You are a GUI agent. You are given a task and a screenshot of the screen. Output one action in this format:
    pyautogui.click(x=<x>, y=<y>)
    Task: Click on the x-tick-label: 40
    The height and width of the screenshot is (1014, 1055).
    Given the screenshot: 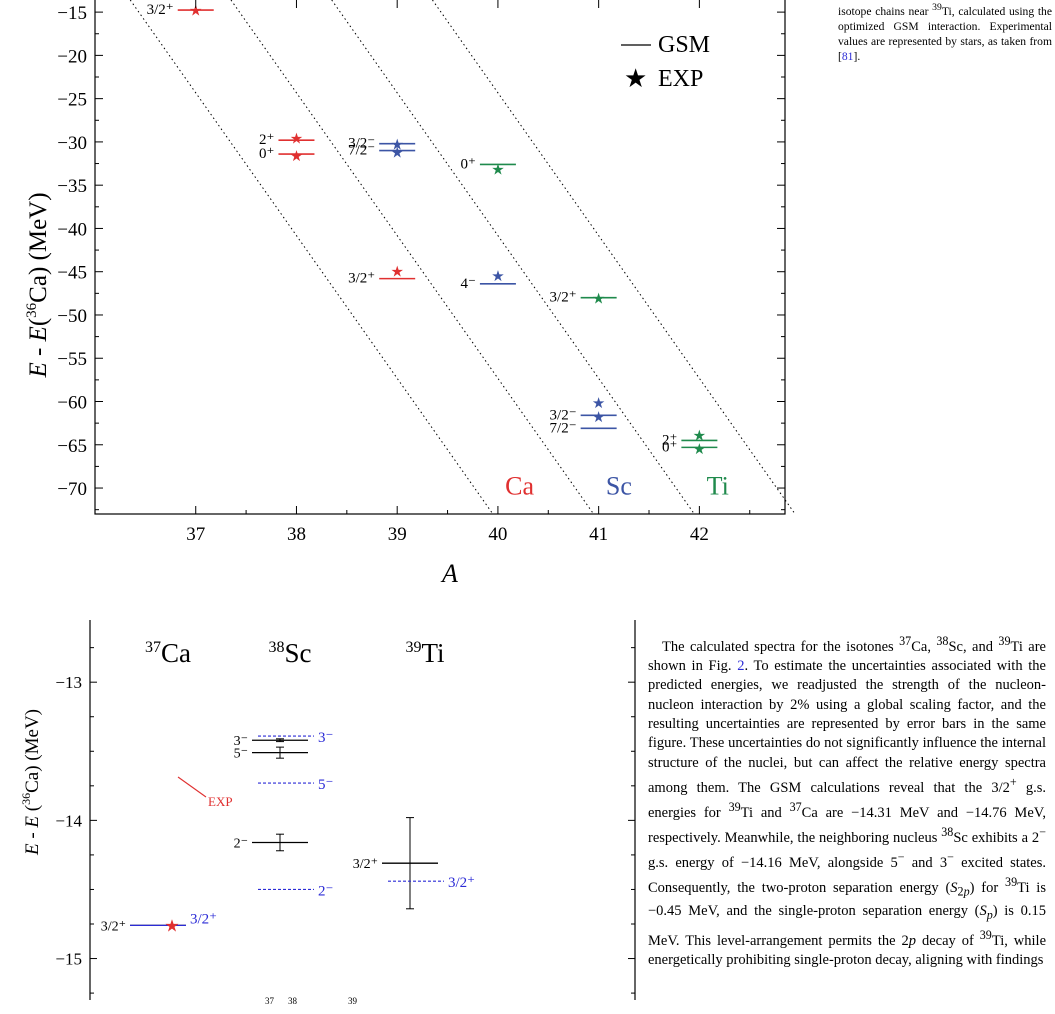 What is the action you would take?
    pyautogui.click(x=497, y=534)
    